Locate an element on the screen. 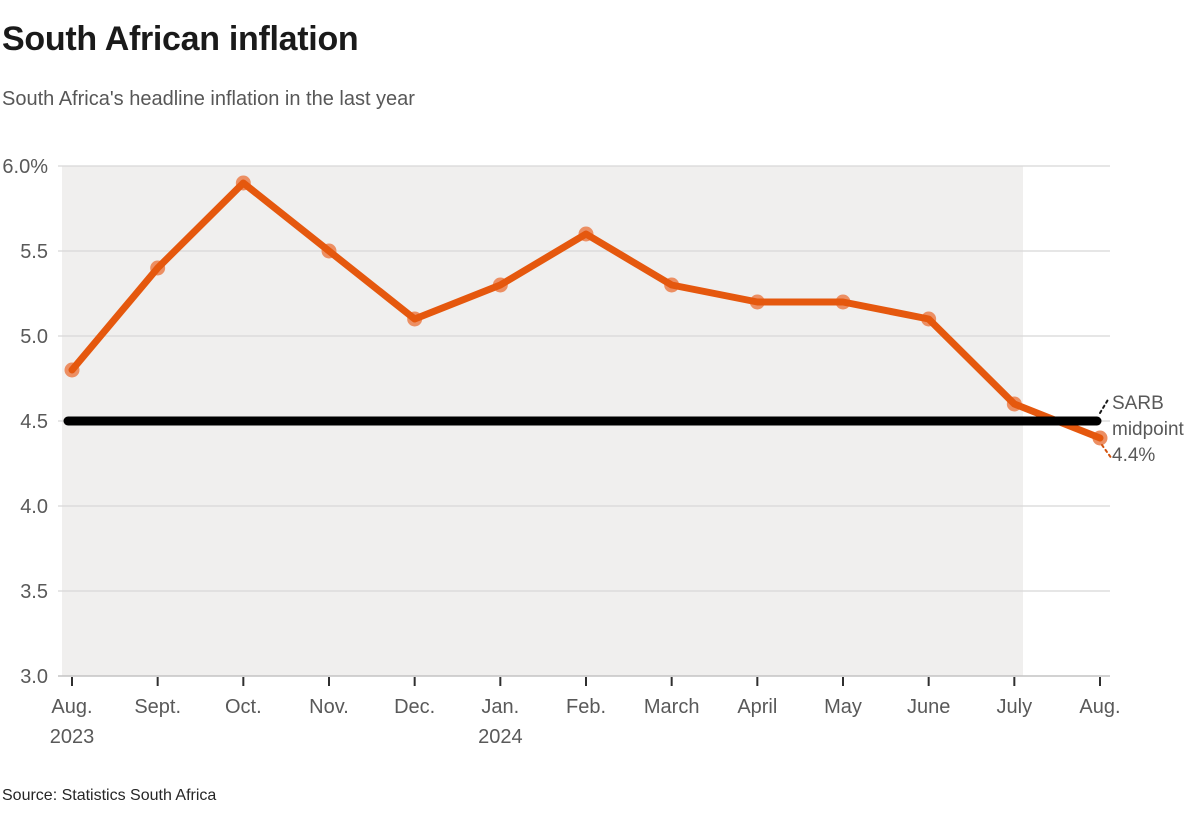 This screenshot has height=815, width=1200. x-tick-label: Oct. is located at coordinates (243, 707).